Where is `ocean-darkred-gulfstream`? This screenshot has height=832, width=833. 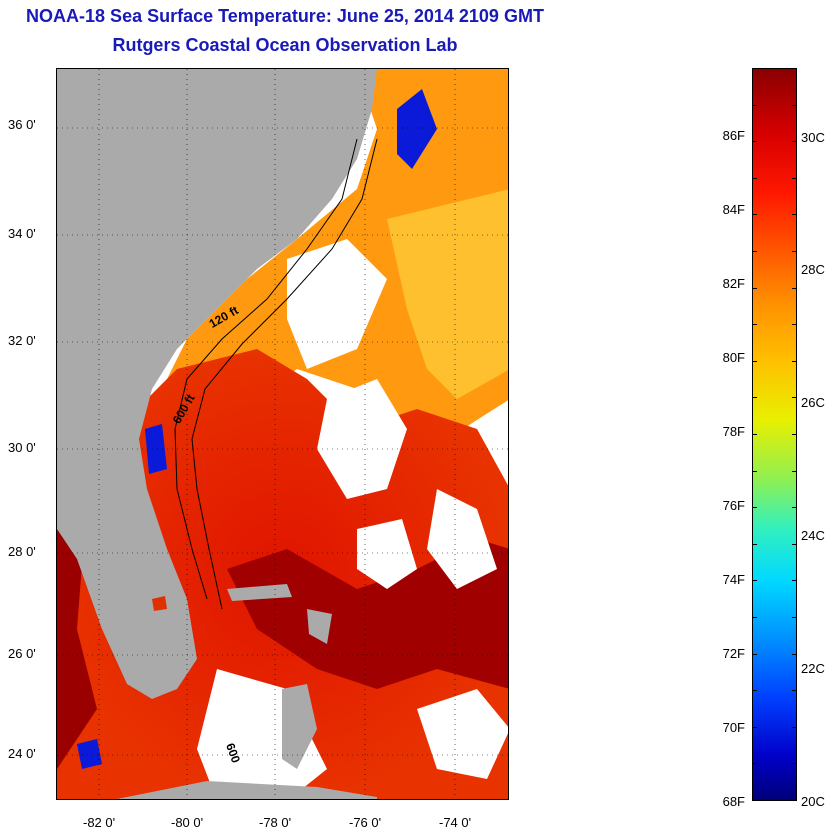
ocean-darkred-gulfstream is located at coordinates (367, 614).